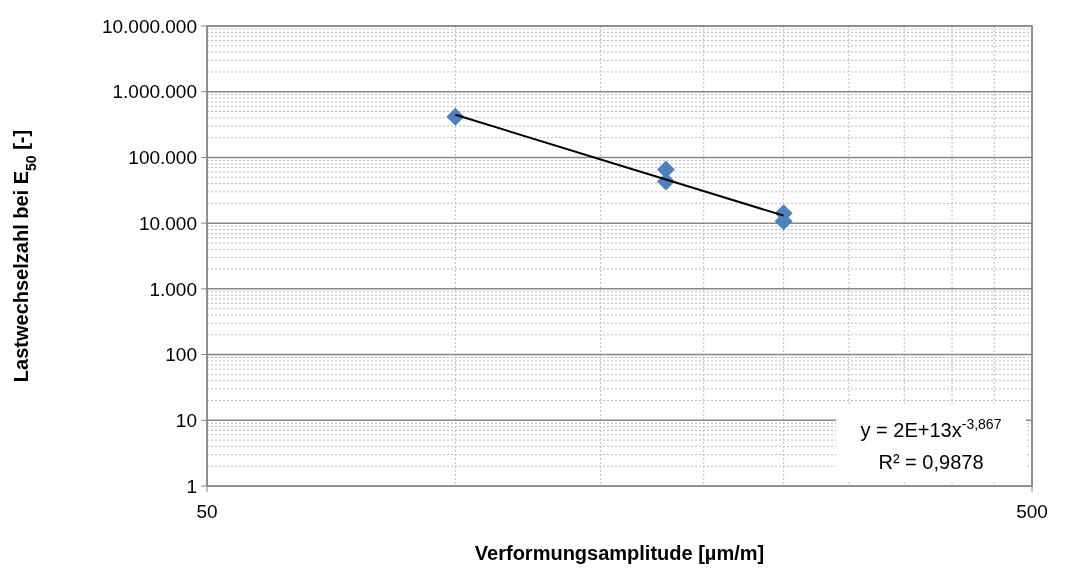 The width and height of the screenshot is (1078, 575). I want to click on y-tick-label: 10, so click(186, 420).